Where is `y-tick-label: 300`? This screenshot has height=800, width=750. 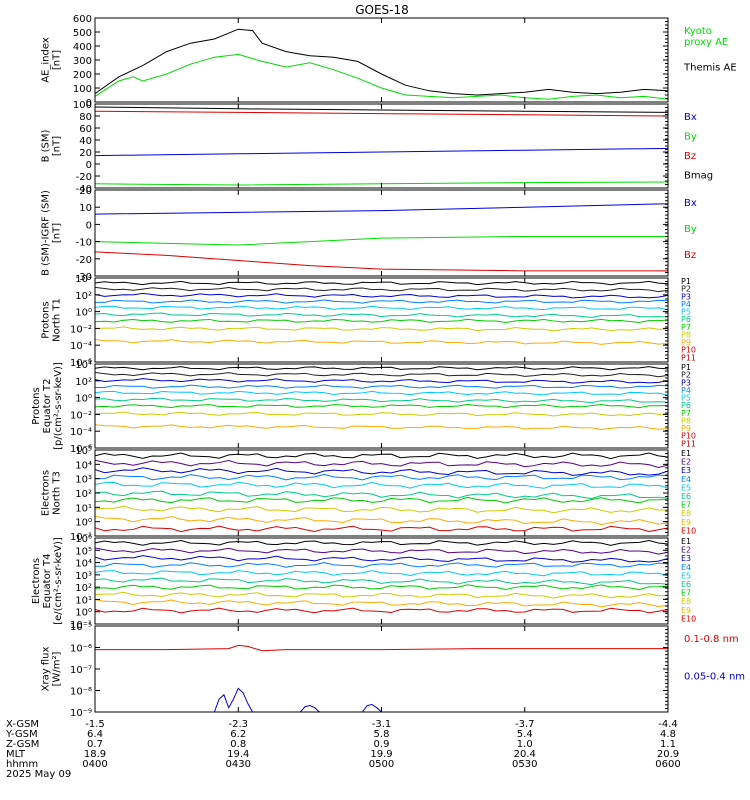 y-tick-label: 300 is located at coordinates (82, 61).